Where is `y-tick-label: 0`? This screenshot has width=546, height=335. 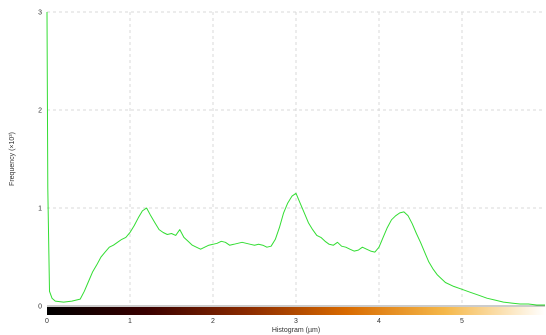 y-tick-label: 0 is located at coordinates (40, 307).